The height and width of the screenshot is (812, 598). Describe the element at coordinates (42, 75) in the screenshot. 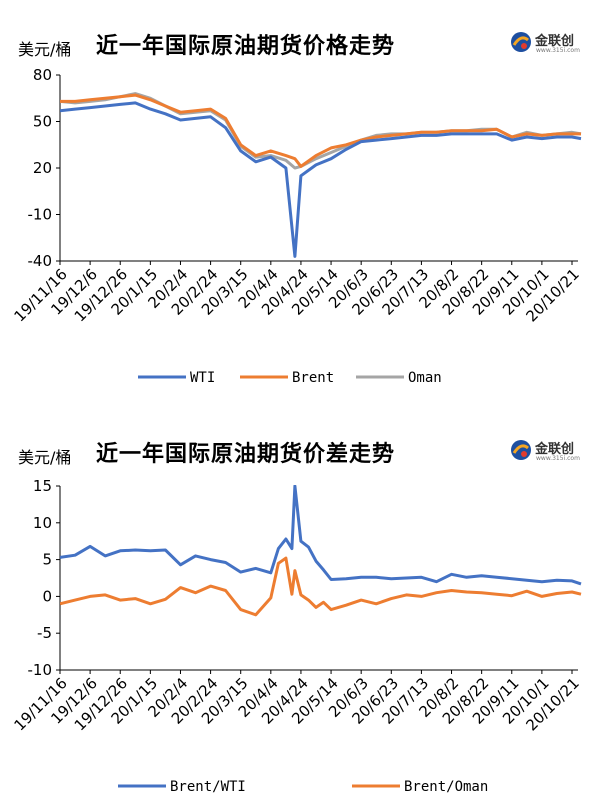

I see `y-tick-label: 80` at that location.